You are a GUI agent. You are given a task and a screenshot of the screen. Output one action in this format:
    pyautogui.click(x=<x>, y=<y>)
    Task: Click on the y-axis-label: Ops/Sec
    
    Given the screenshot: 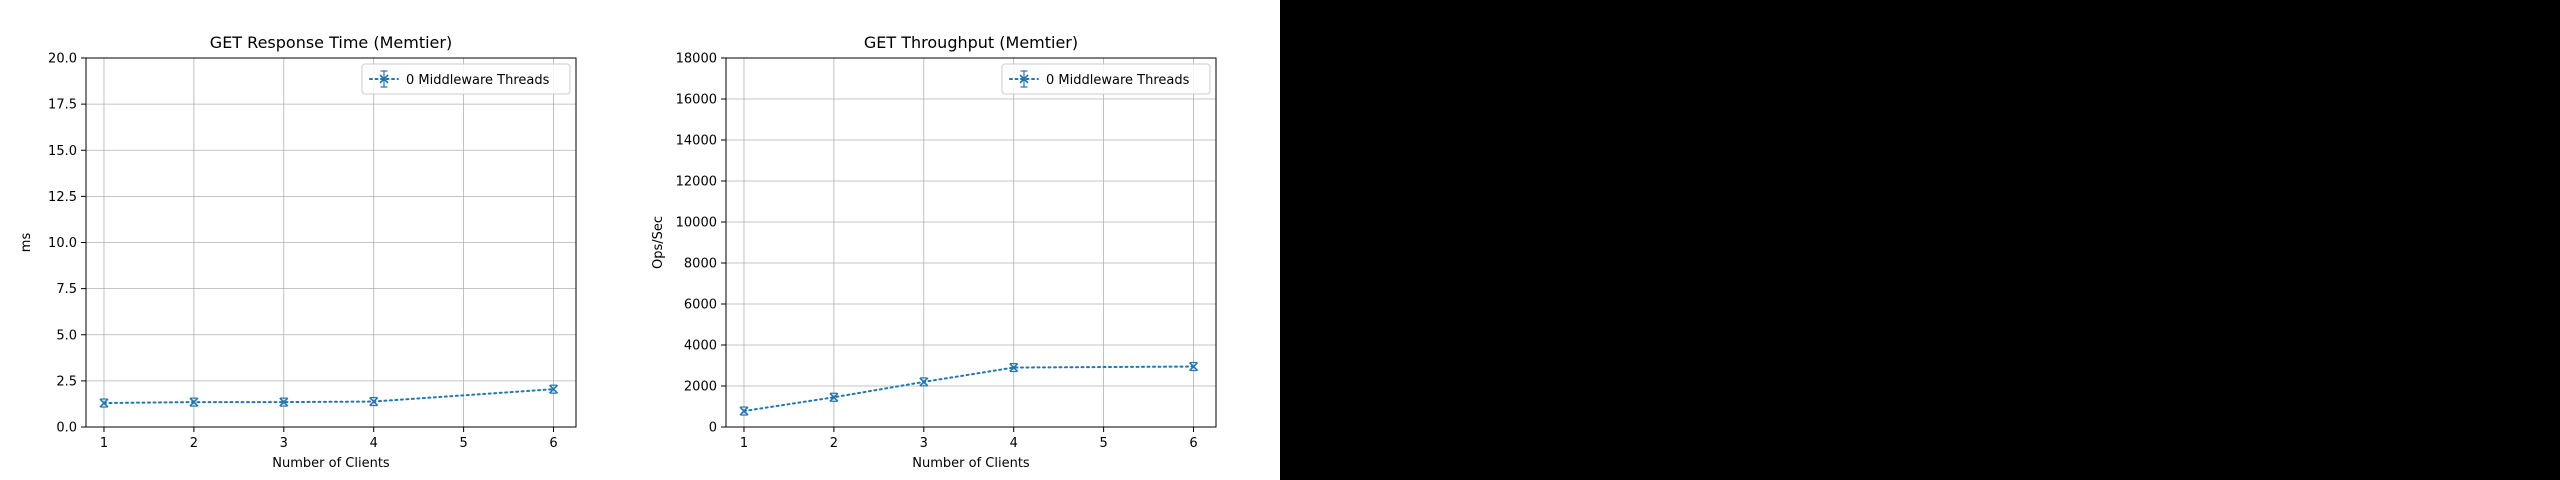 What is the action you would take?
    pyautogui.click(x=658, y=242)
    